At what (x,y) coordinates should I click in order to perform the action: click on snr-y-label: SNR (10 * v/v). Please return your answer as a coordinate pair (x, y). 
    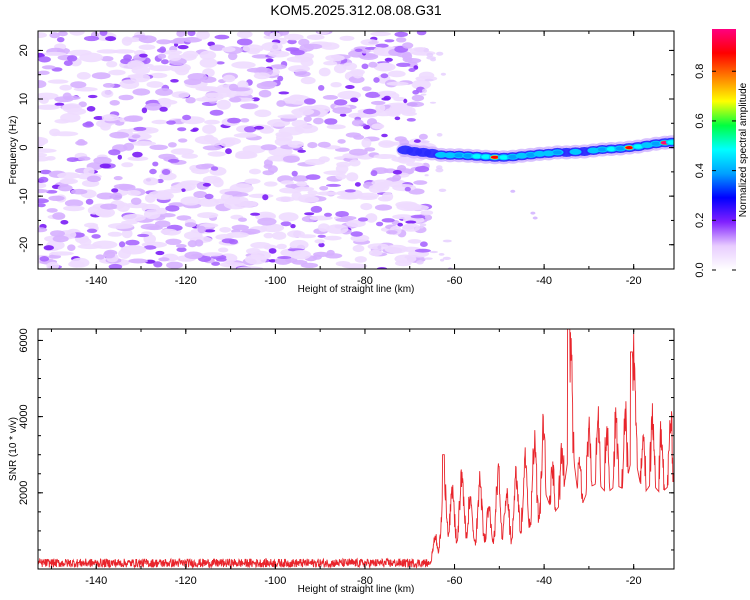
    Looking at the image, I should click on (13, 449).